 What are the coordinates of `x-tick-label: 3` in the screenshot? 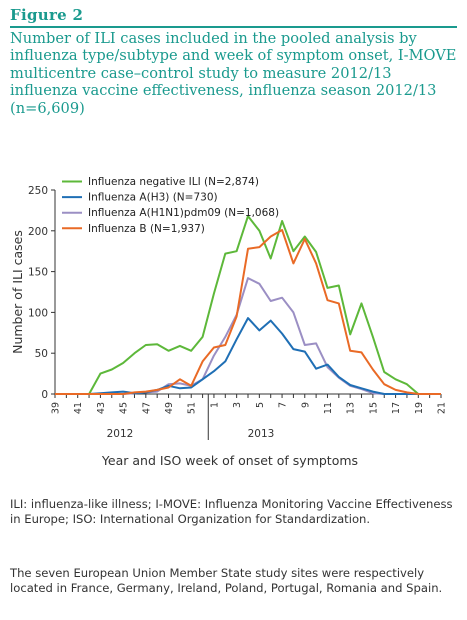 It's located at (237, 405).